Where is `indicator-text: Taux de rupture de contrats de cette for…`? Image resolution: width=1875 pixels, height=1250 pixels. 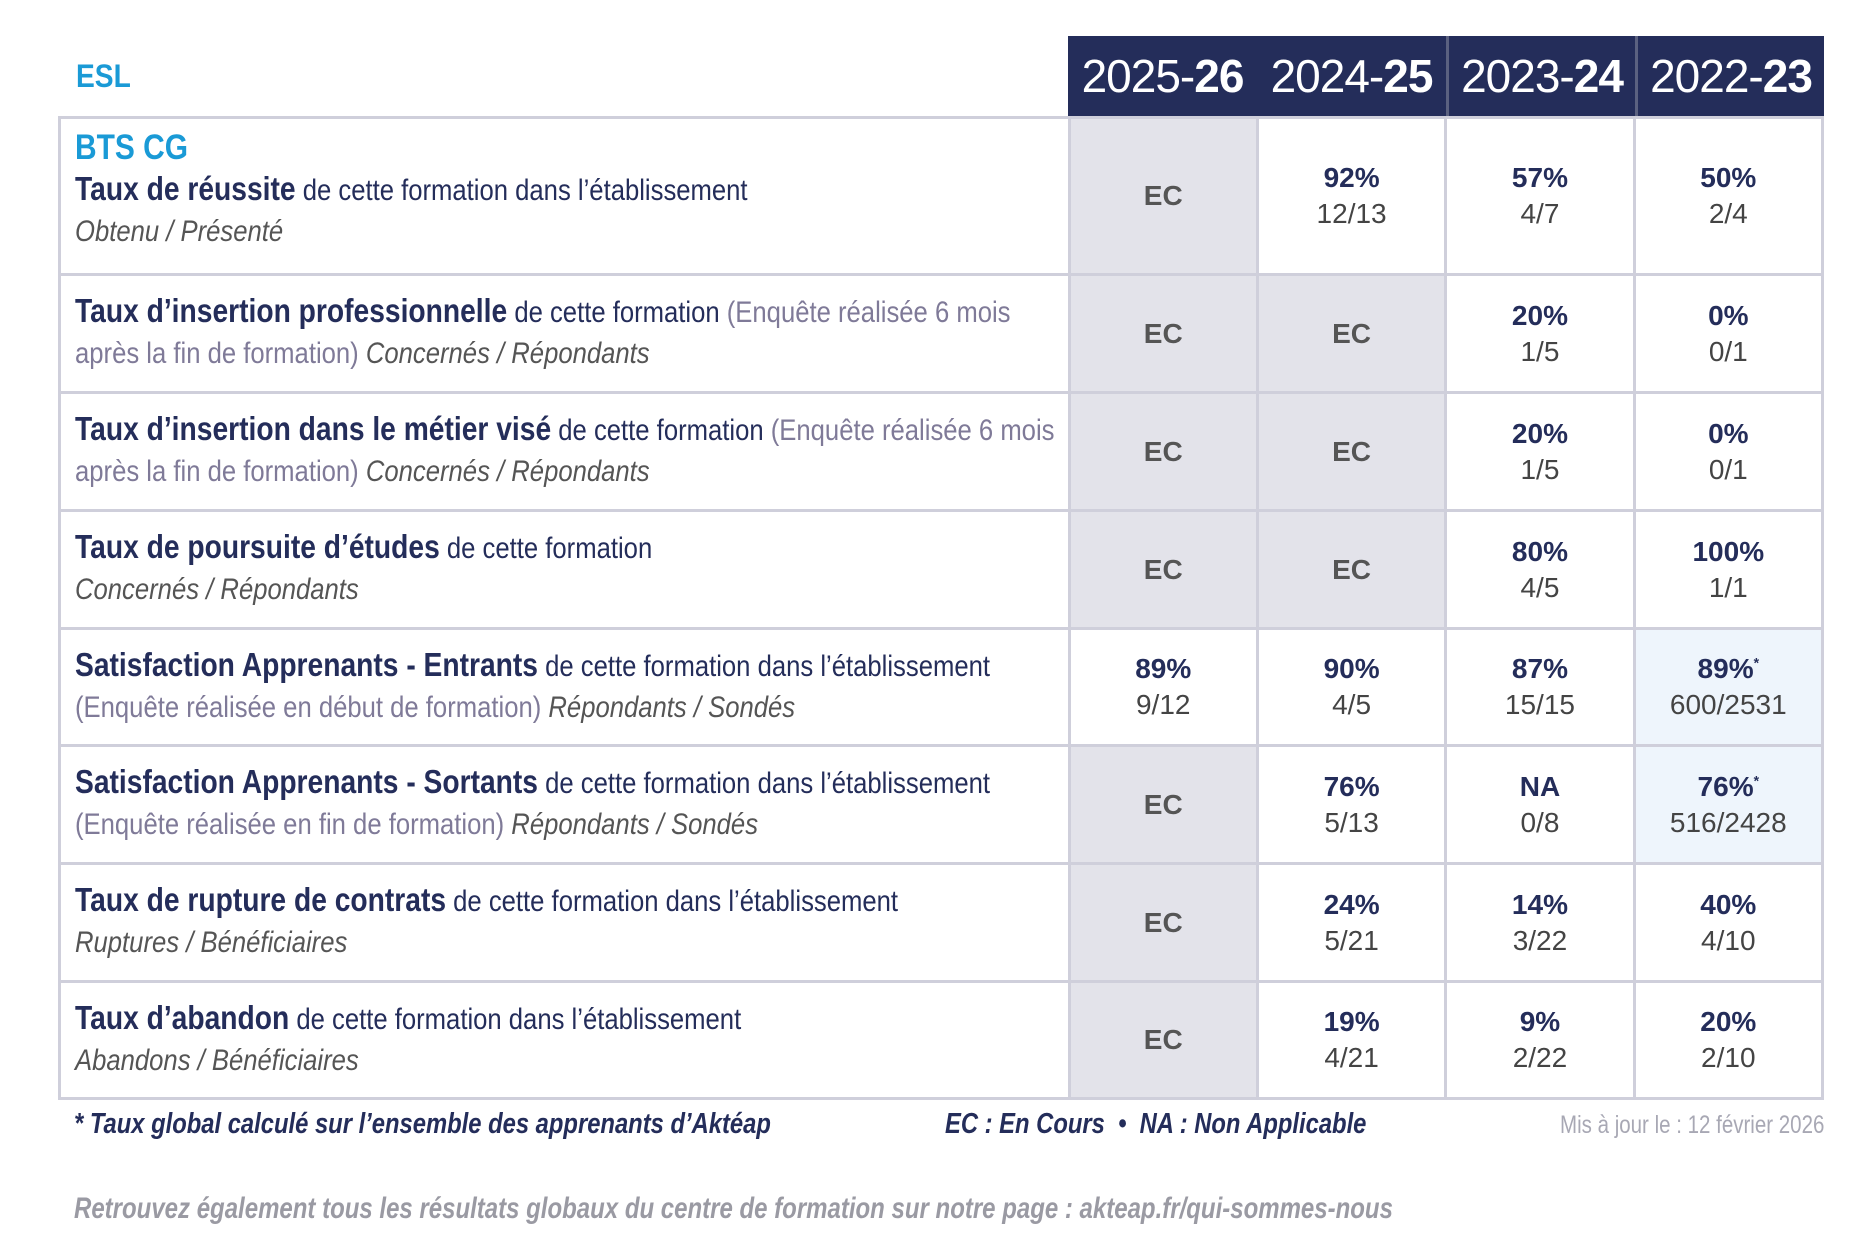
indicator-text: Taux de rupture de contrats de cette for… is located at coordinates (566, 921).